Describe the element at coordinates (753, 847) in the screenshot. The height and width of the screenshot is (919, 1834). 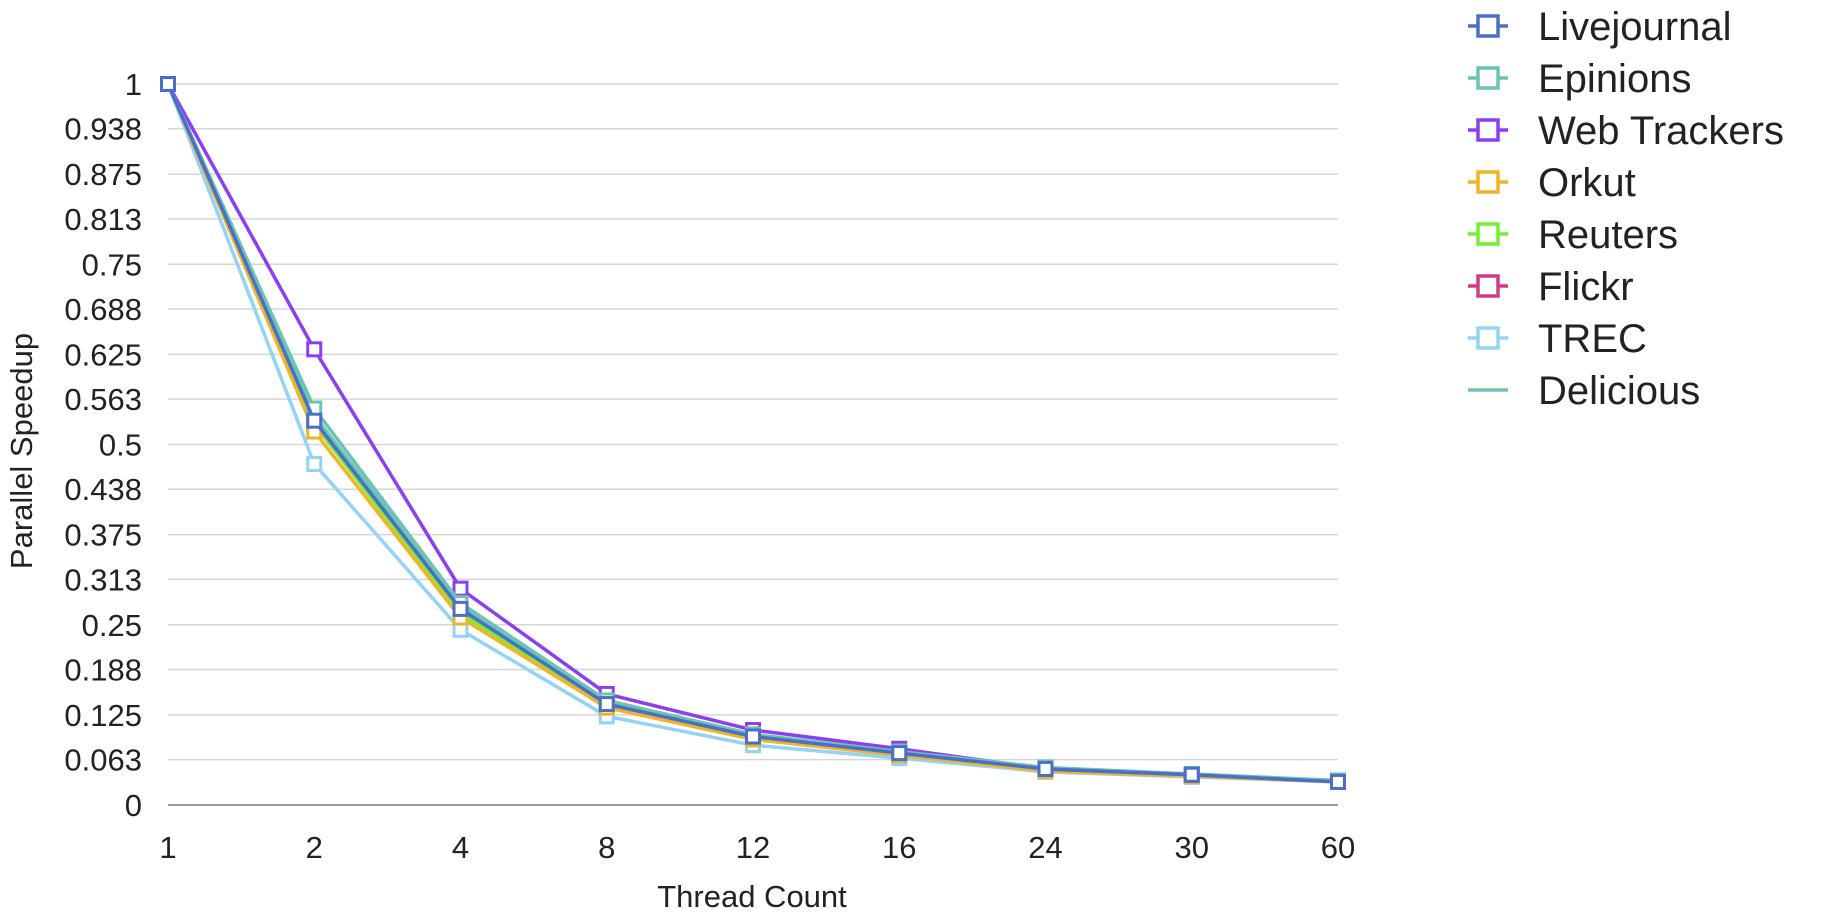
I see `x-tick-label: 12` at that location.